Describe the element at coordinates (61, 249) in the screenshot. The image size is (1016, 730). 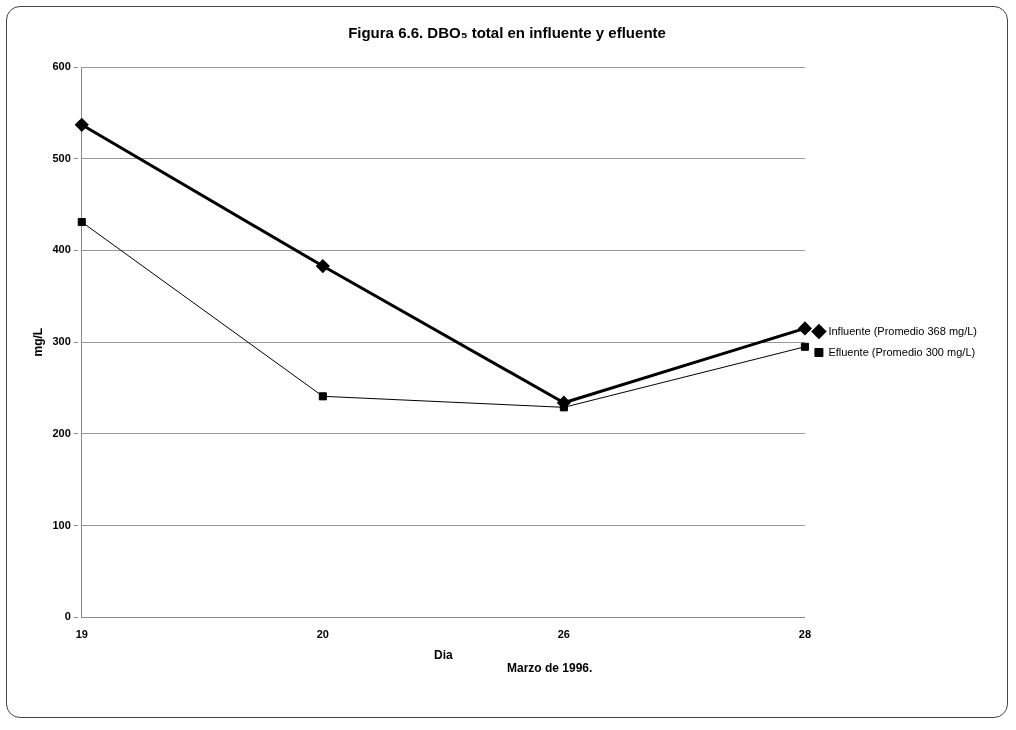
I see `y-tick-label: 400` at that location.